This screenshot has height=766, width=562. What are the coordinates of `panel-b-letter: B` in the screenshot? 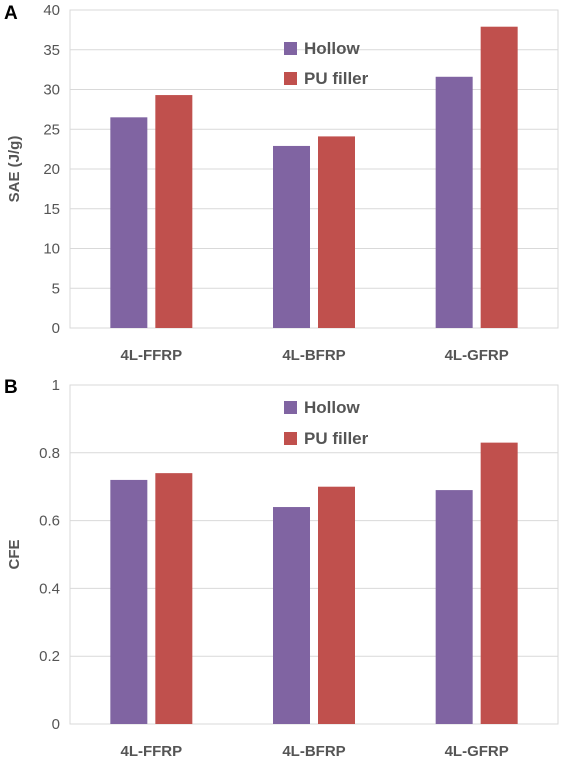 It's located at (11, 387).